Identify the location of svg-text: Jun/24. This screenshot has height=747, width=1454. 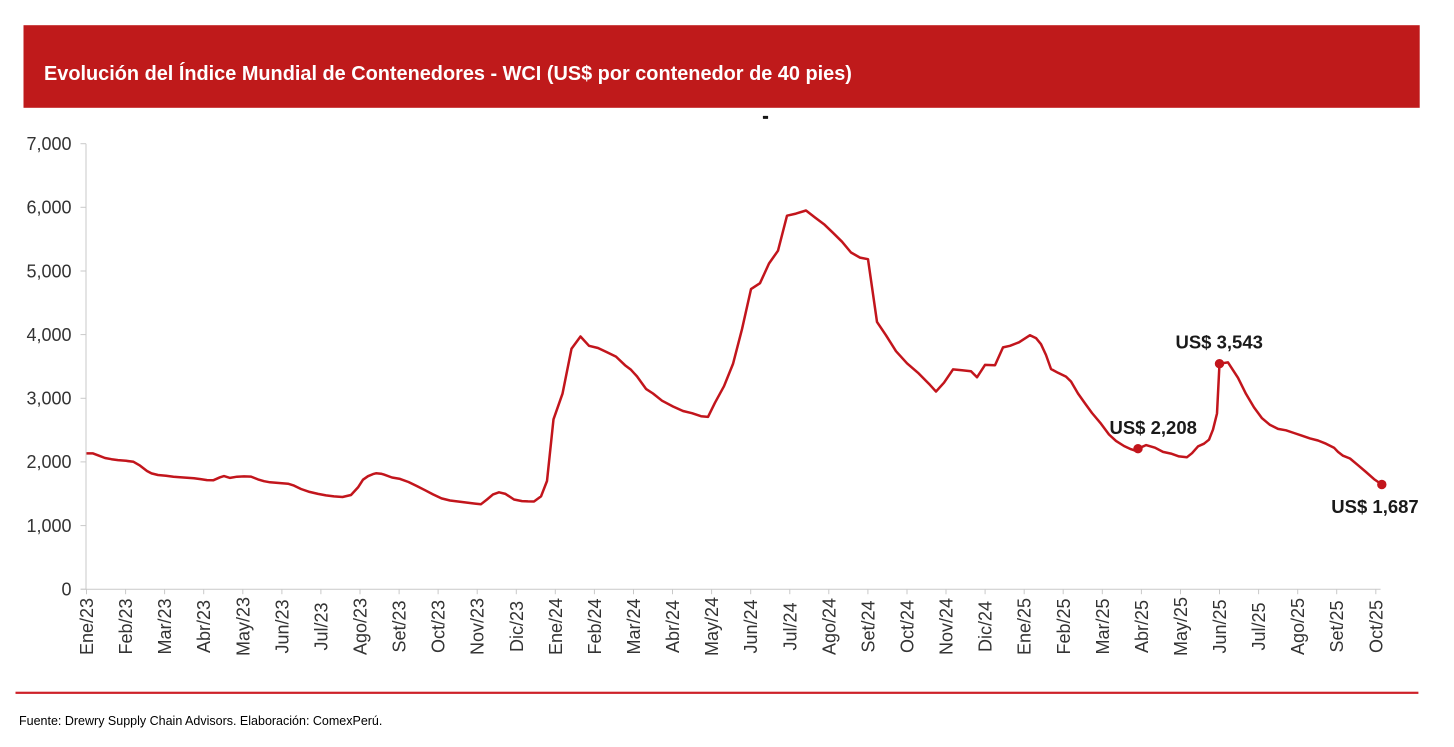
(751, 626).